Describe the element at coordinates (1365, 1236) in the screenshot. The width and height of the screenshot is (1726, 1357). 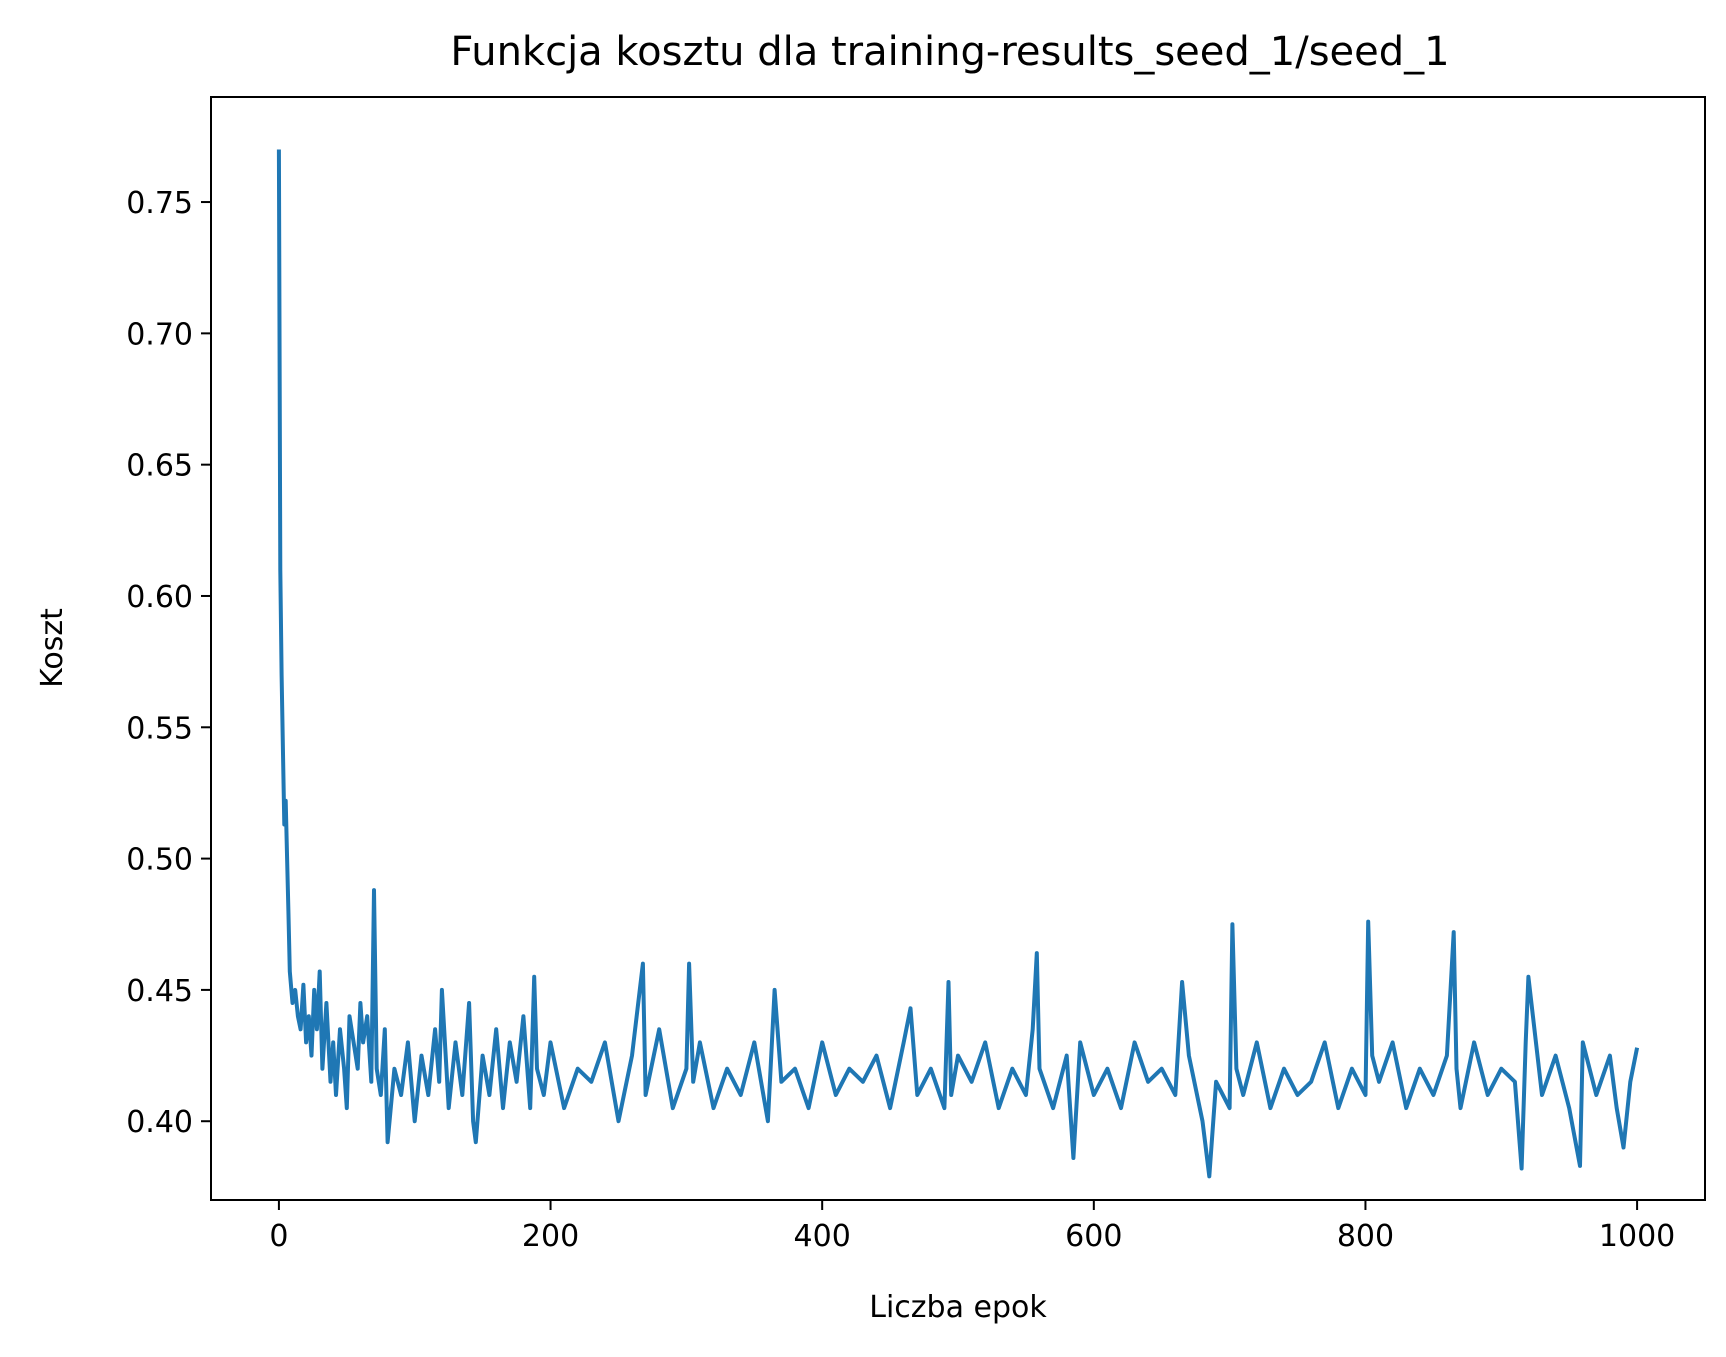
I see `x-tick-label: 800` at that location.